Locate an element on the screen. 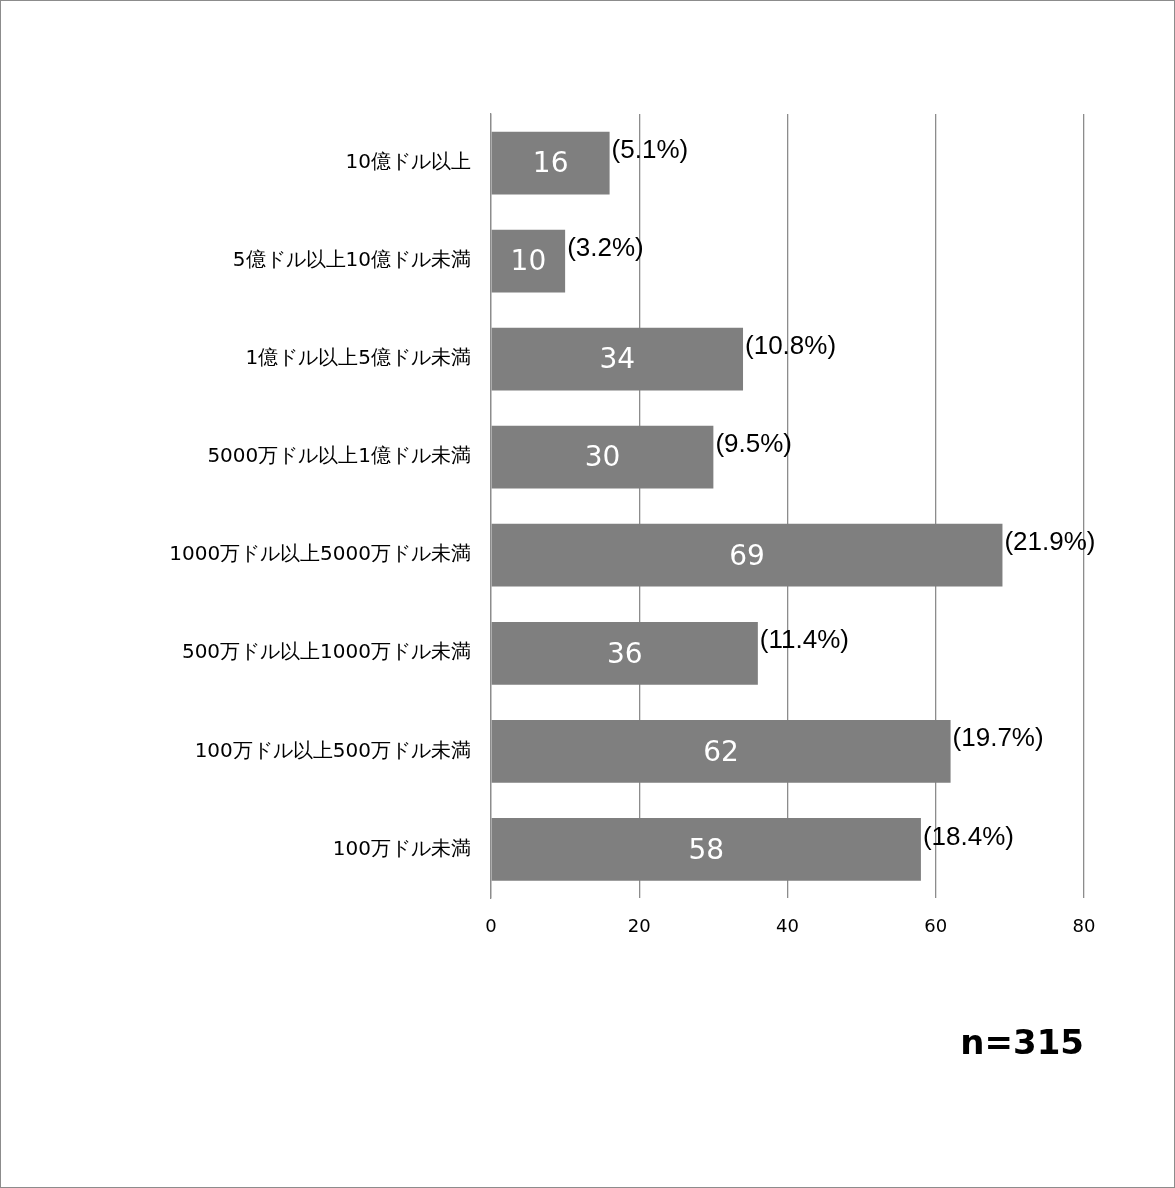  y-tick-label: 1億ドル以上5億ドル未満 is located at coordinates (358, 357).